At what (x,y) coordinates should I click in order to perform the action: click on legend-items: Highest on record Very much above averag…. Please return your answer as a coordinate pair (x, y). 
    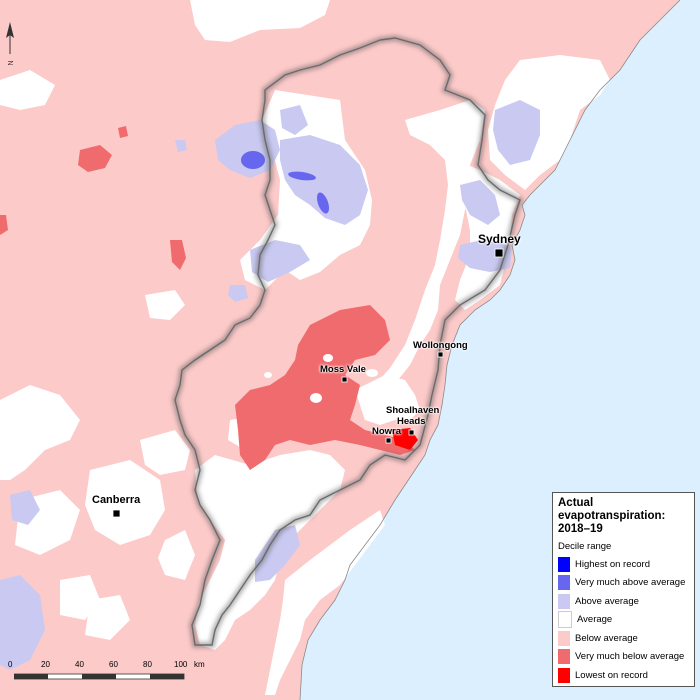
    Looking at the image, I should click on (623, 620).